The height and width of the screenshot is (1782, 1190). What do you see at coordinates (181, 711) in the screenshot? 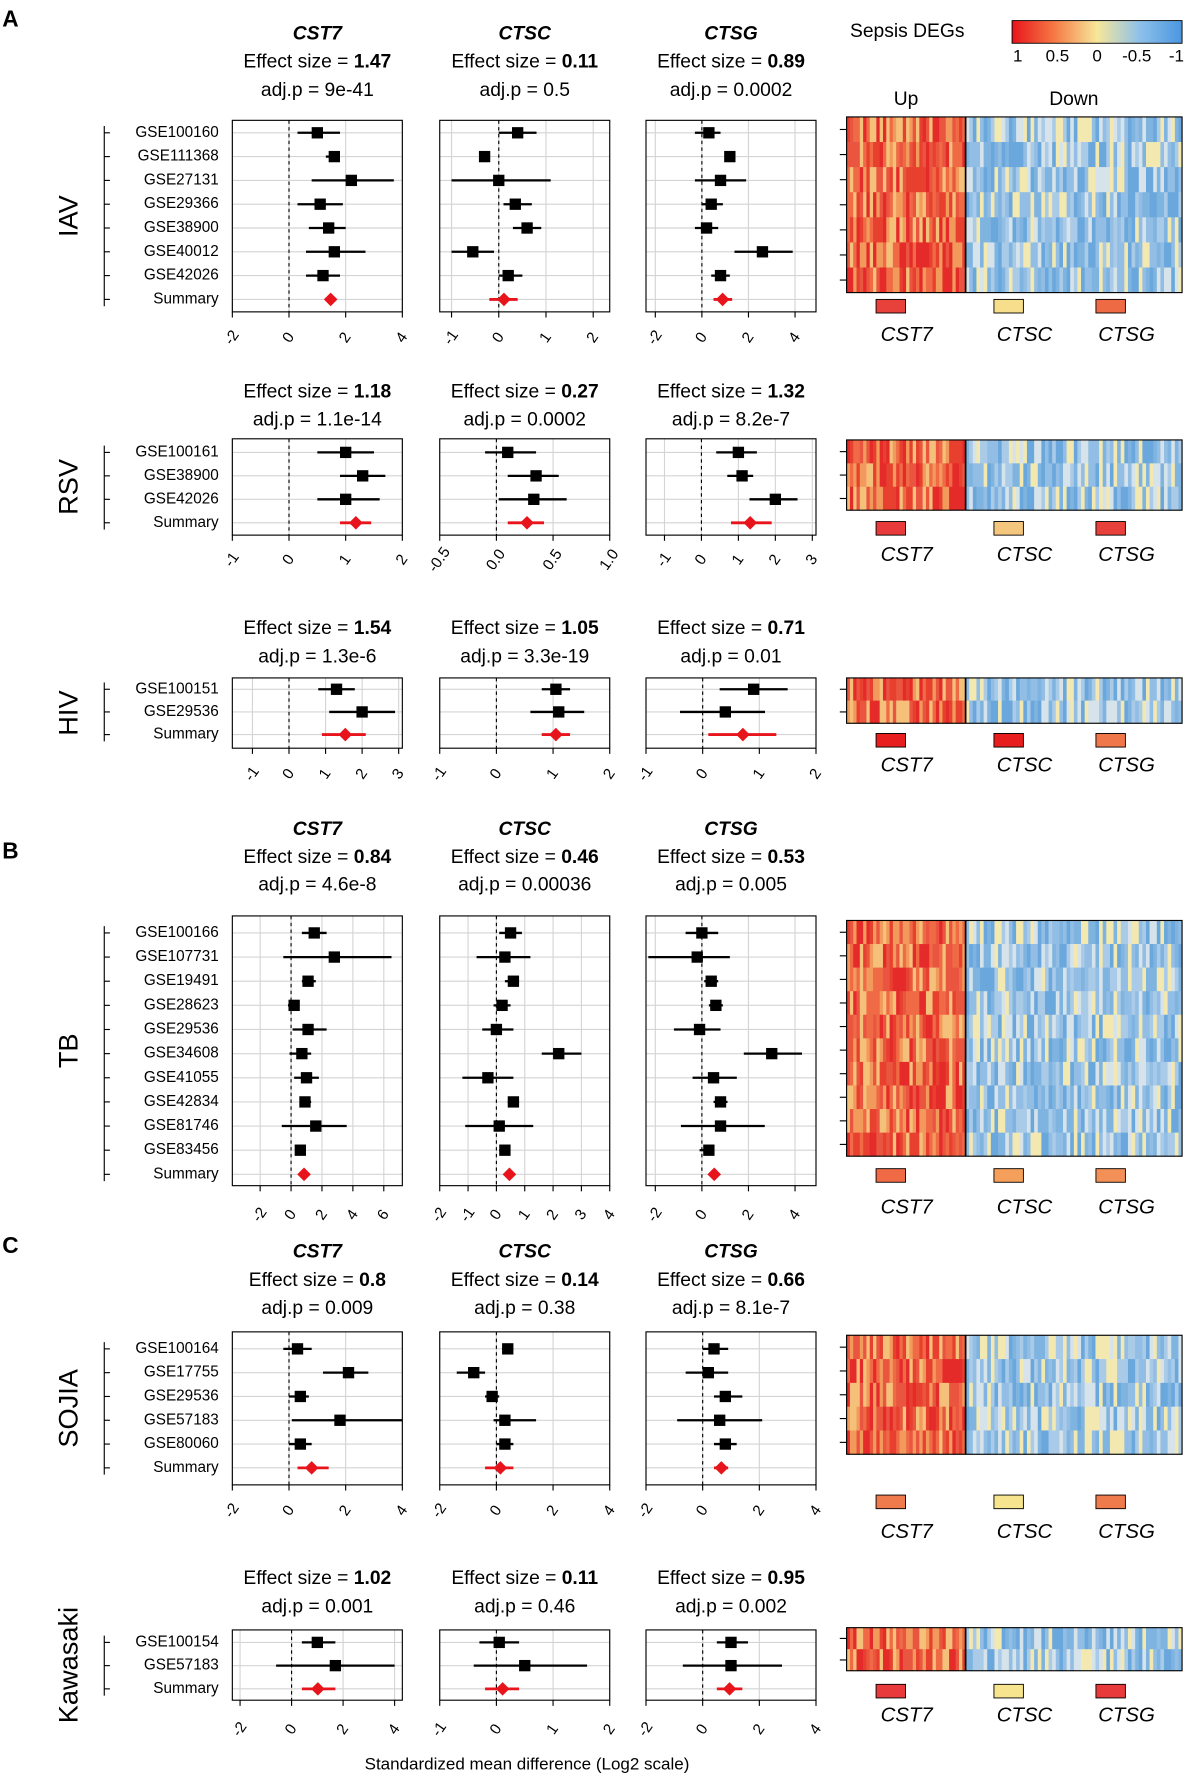
I see `study-label: GSE29536` at bounding box center [181, 711].